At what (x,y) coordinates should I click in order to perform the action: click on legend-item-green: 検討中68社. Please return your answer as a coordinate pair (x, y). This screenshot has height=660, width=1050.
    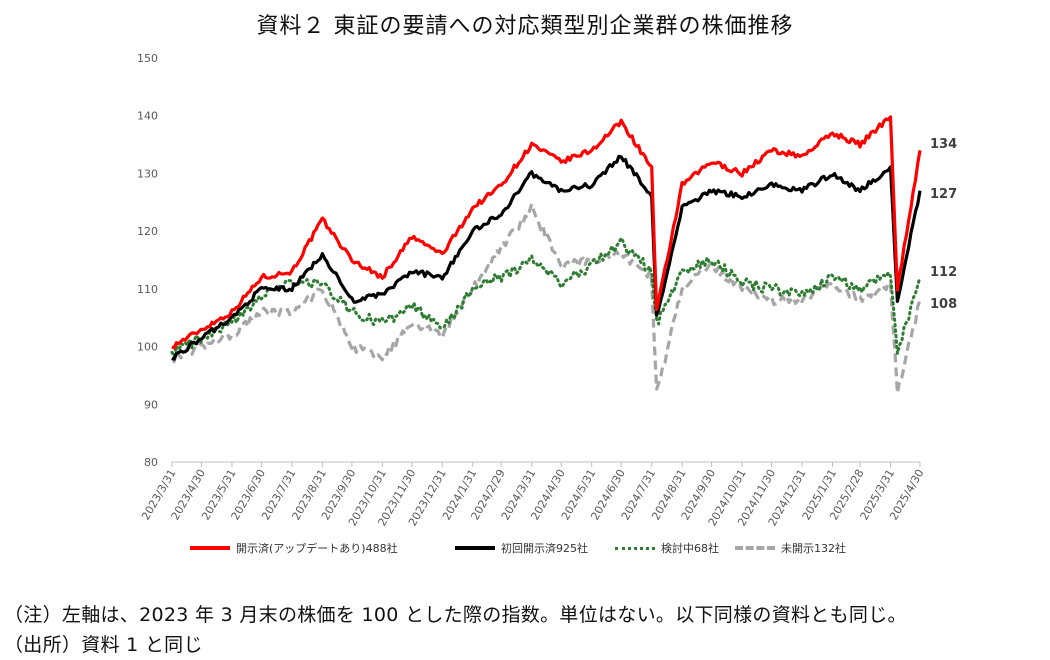
    Looking at the image, I should click on (667, 548).